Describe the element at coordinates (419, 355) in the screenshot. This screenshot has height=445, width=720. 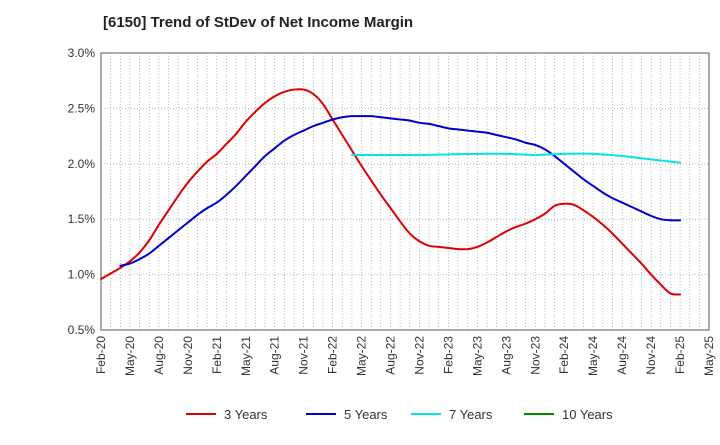
I see `x-tick-label: Nov-22` at that location.